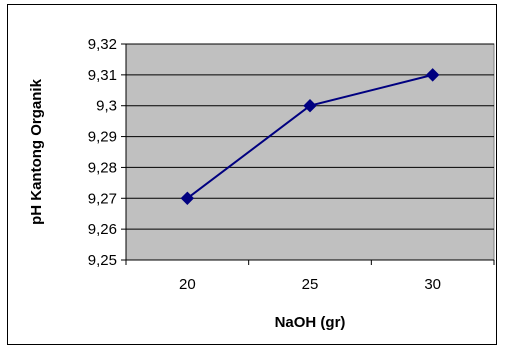 Image resolution: width=505 pixels, height=354 pixels. I want to click on y-tick-label: 9,26, so click(102, 229).